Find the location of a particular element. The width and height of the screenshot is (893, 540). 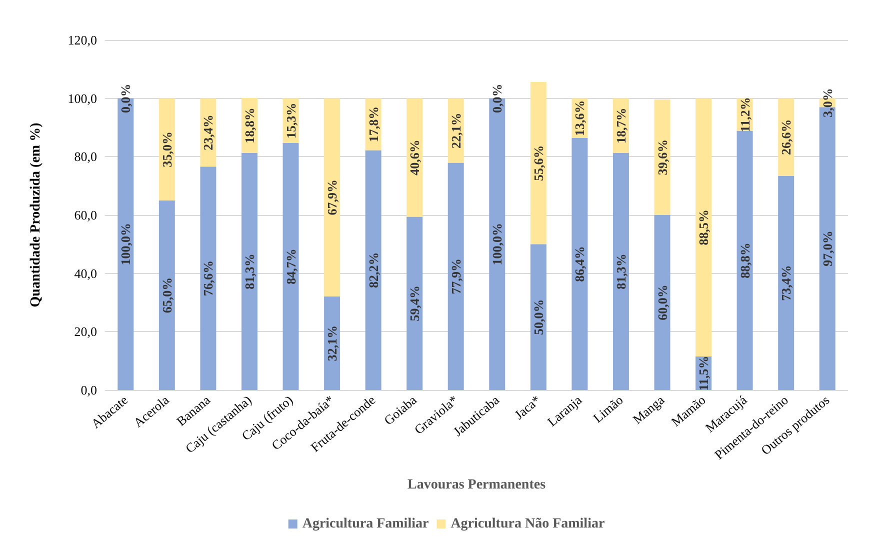

data-label: 11,5% is located at coordinates (704, 373).